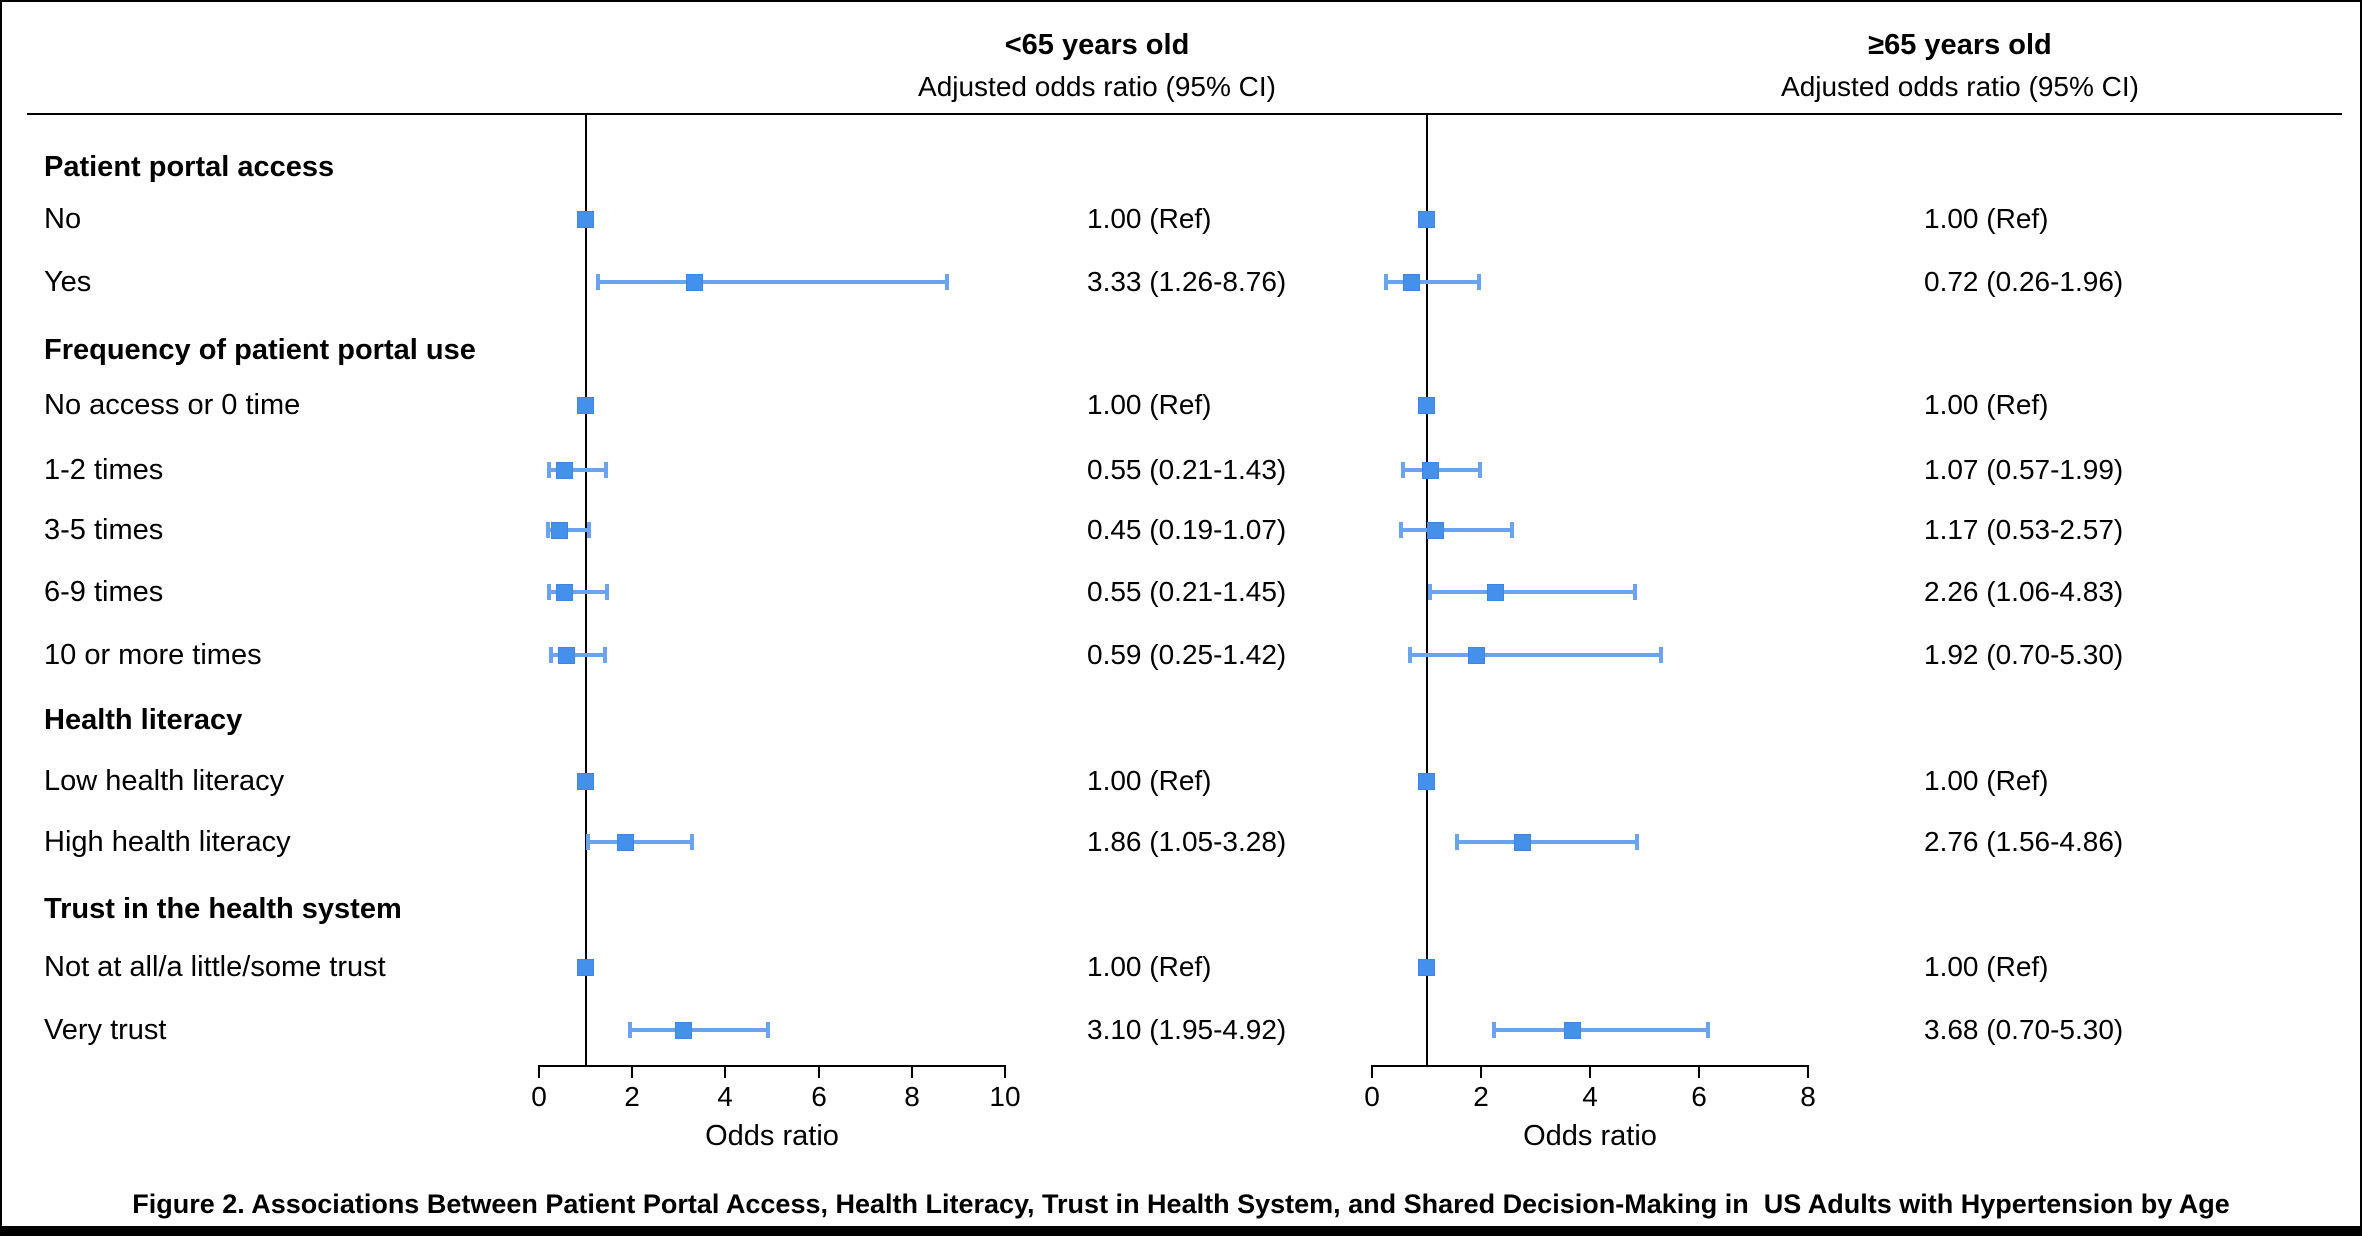 This screenshot has width=2362, height=1236. I want to click on row-label: Not at all/a little/some trust, so click(215, 967).